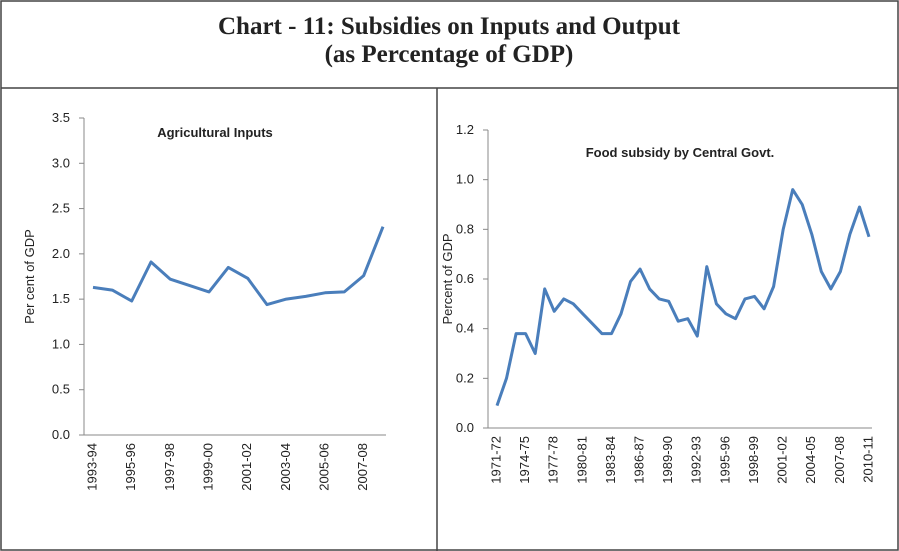 The height and width of the screenshot is (551, 899). What do you see at coordinates (495, 460) in the screenshot?
I see `x-tick-label: 1971-72` at bounding box center [495, 460].